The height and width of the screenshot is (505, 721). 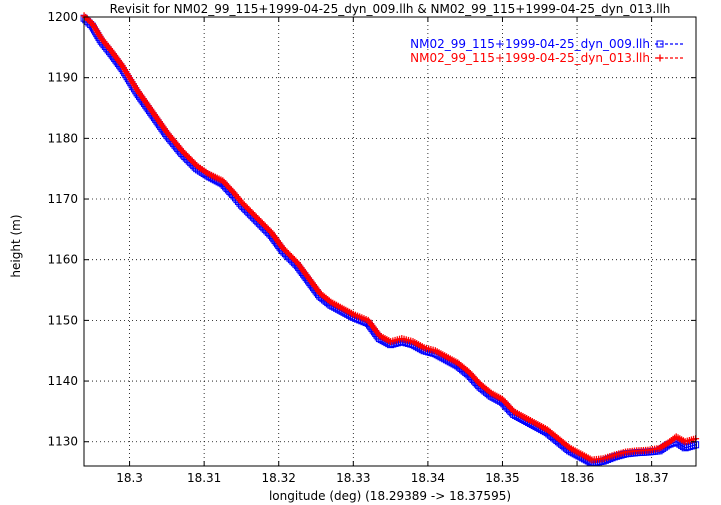 I want to click on x-axis-label: longitude (deg) (18.29389 -> 18.37595), so click(x=390, y=496).